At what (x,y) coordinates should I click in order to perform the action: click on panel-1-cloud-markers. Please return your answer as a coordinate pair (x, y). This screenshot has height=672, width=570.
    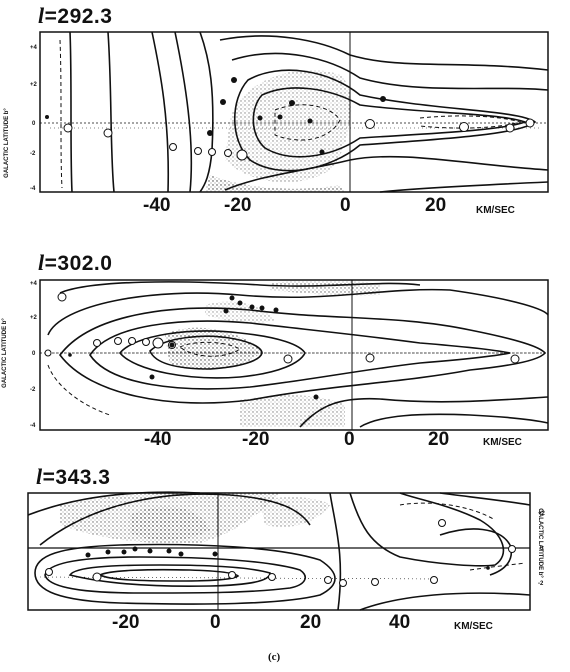
    Looking at the image, I should click on (215, 116).